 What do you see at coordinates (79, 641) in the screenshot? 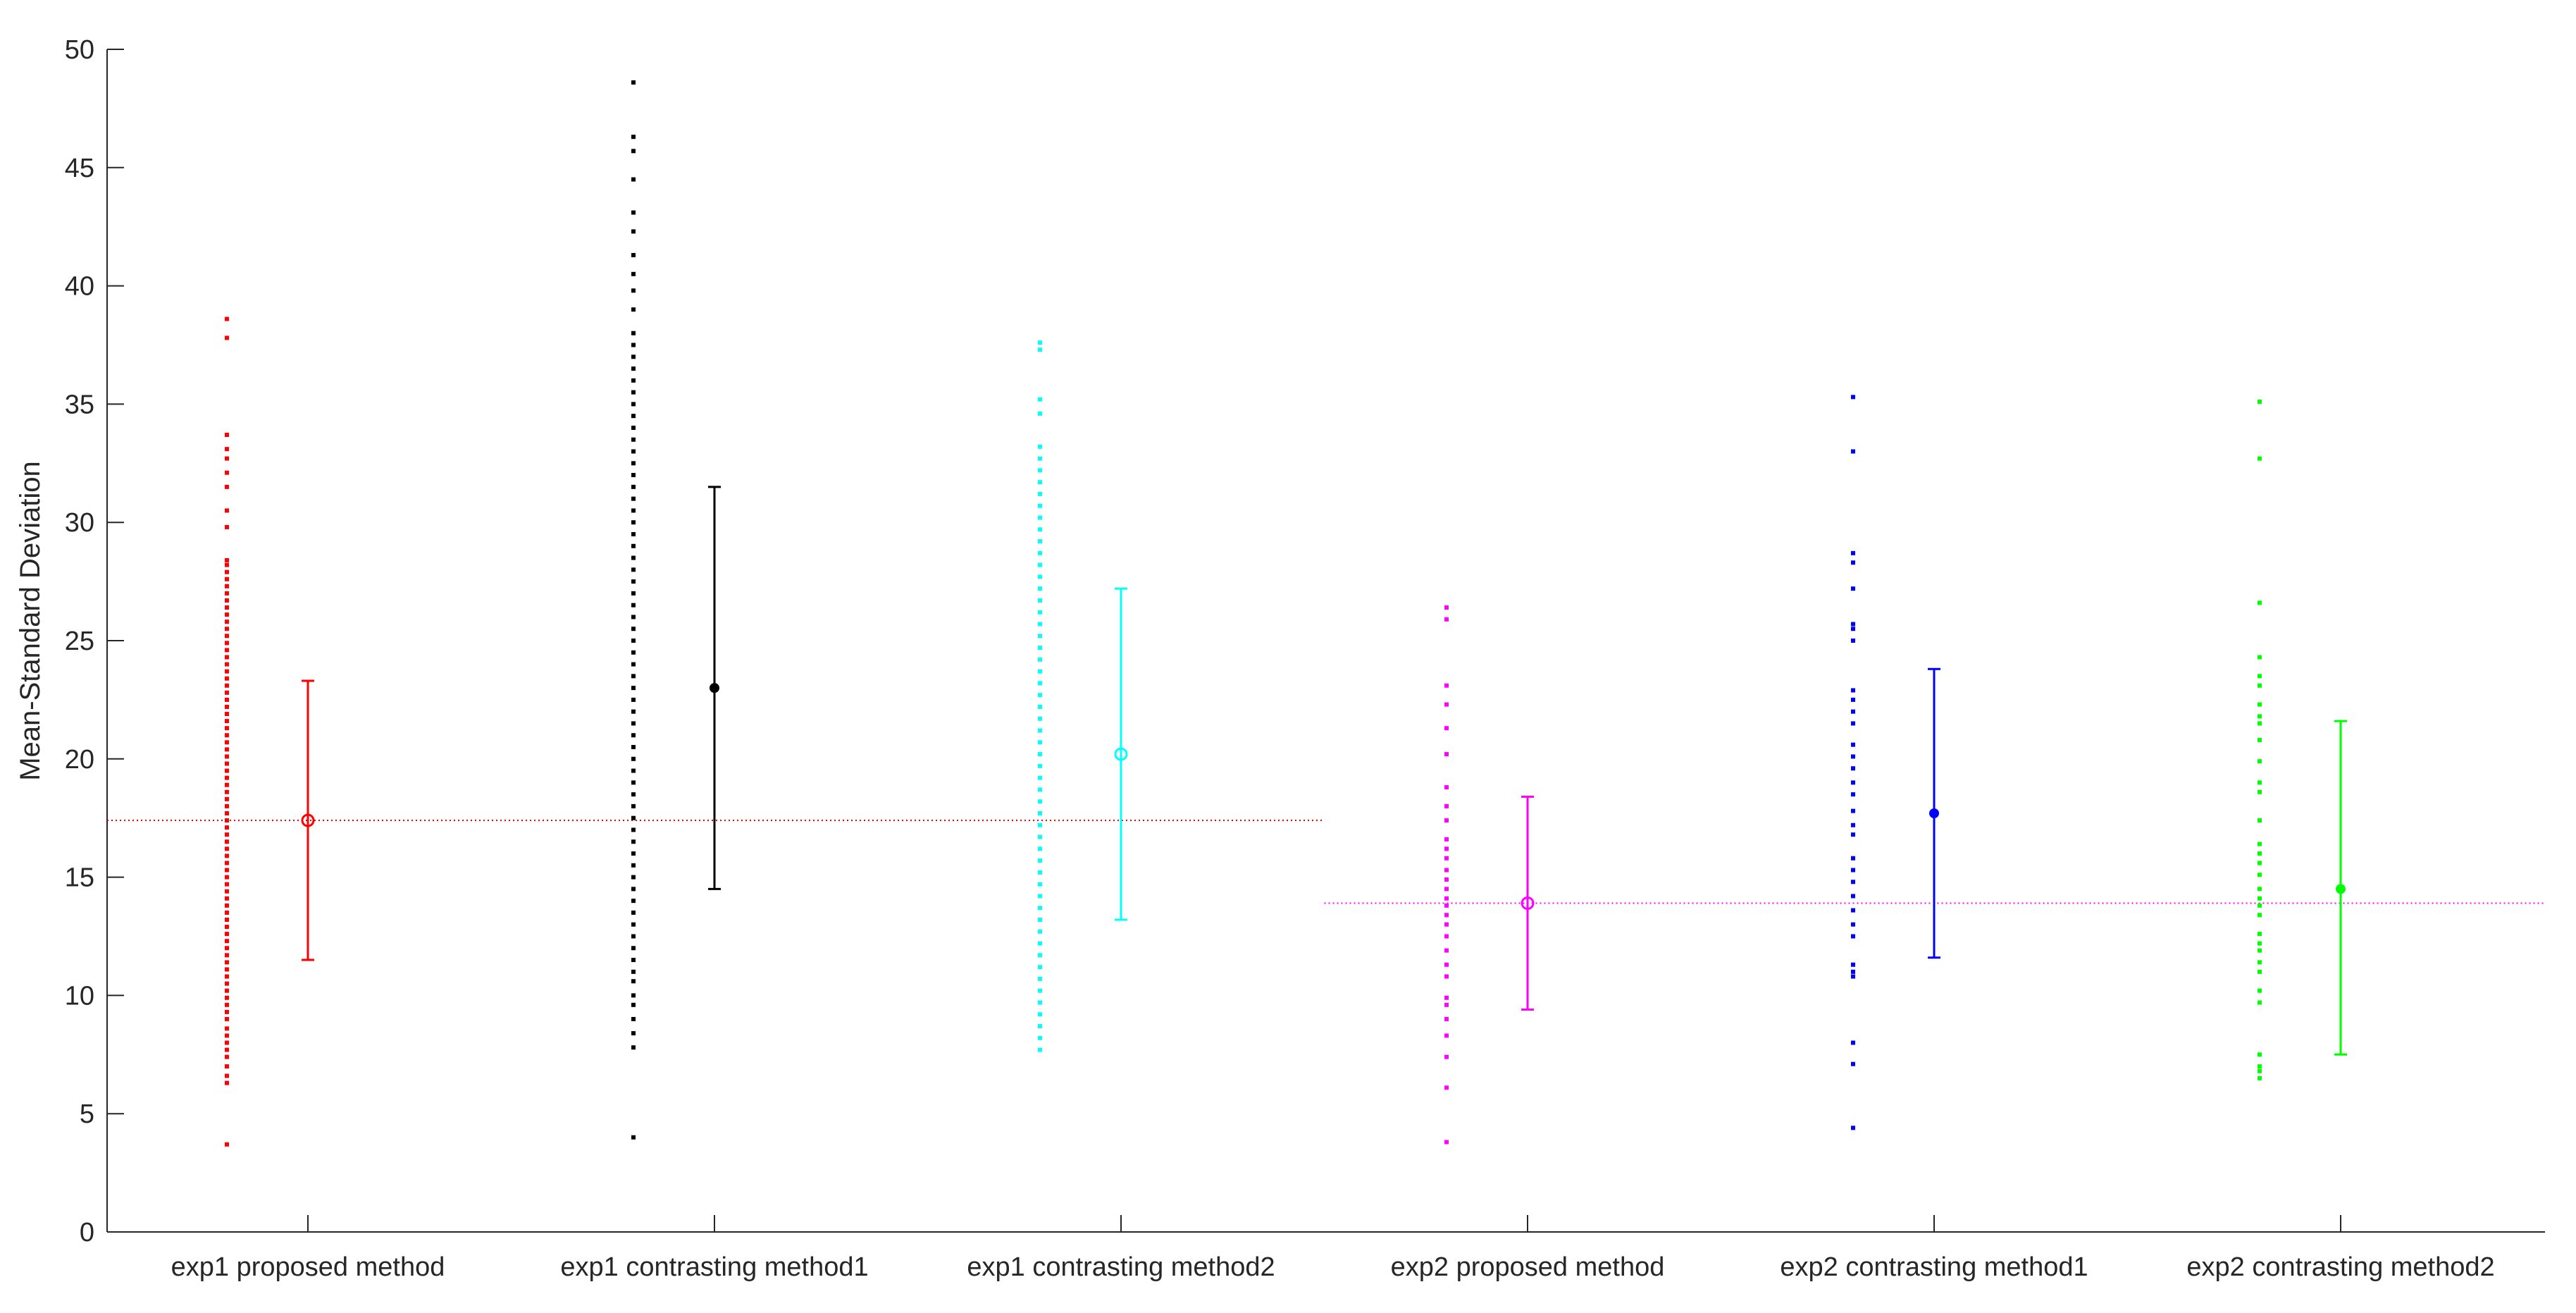
I see `y-tick-label: 25` at bounding box center [79, 641].